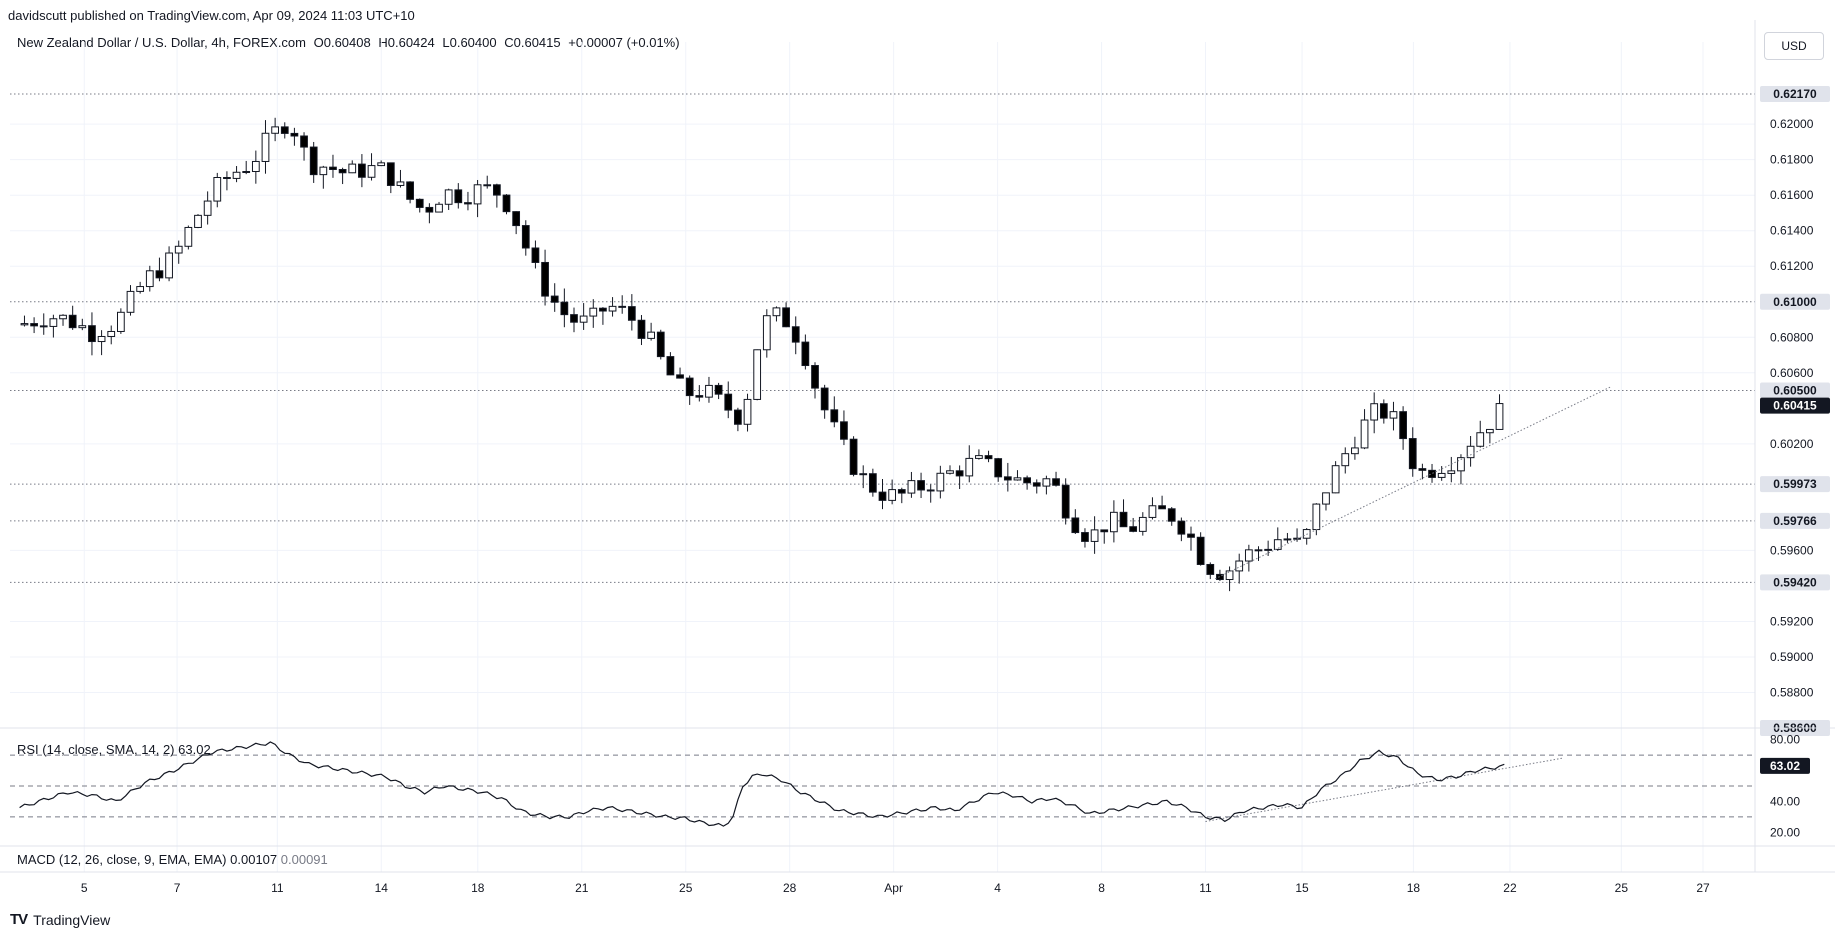 Image resolution: width=1835 pixels, height=939 pixels. What do you see at coordinates (1205, 888) in the screenshot?
I see `time-tick-label: 11` at bounding box center [1205, 888].